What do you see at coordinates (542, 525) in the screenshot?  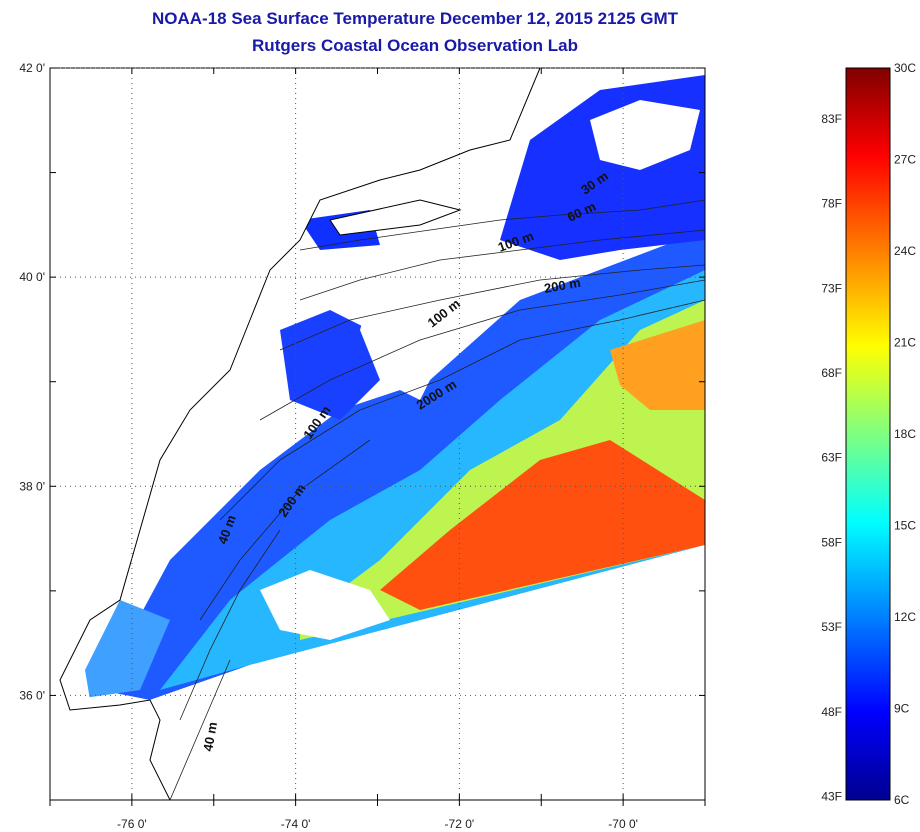 I see `gulf-stream-core` at bounding box center [542, 525].